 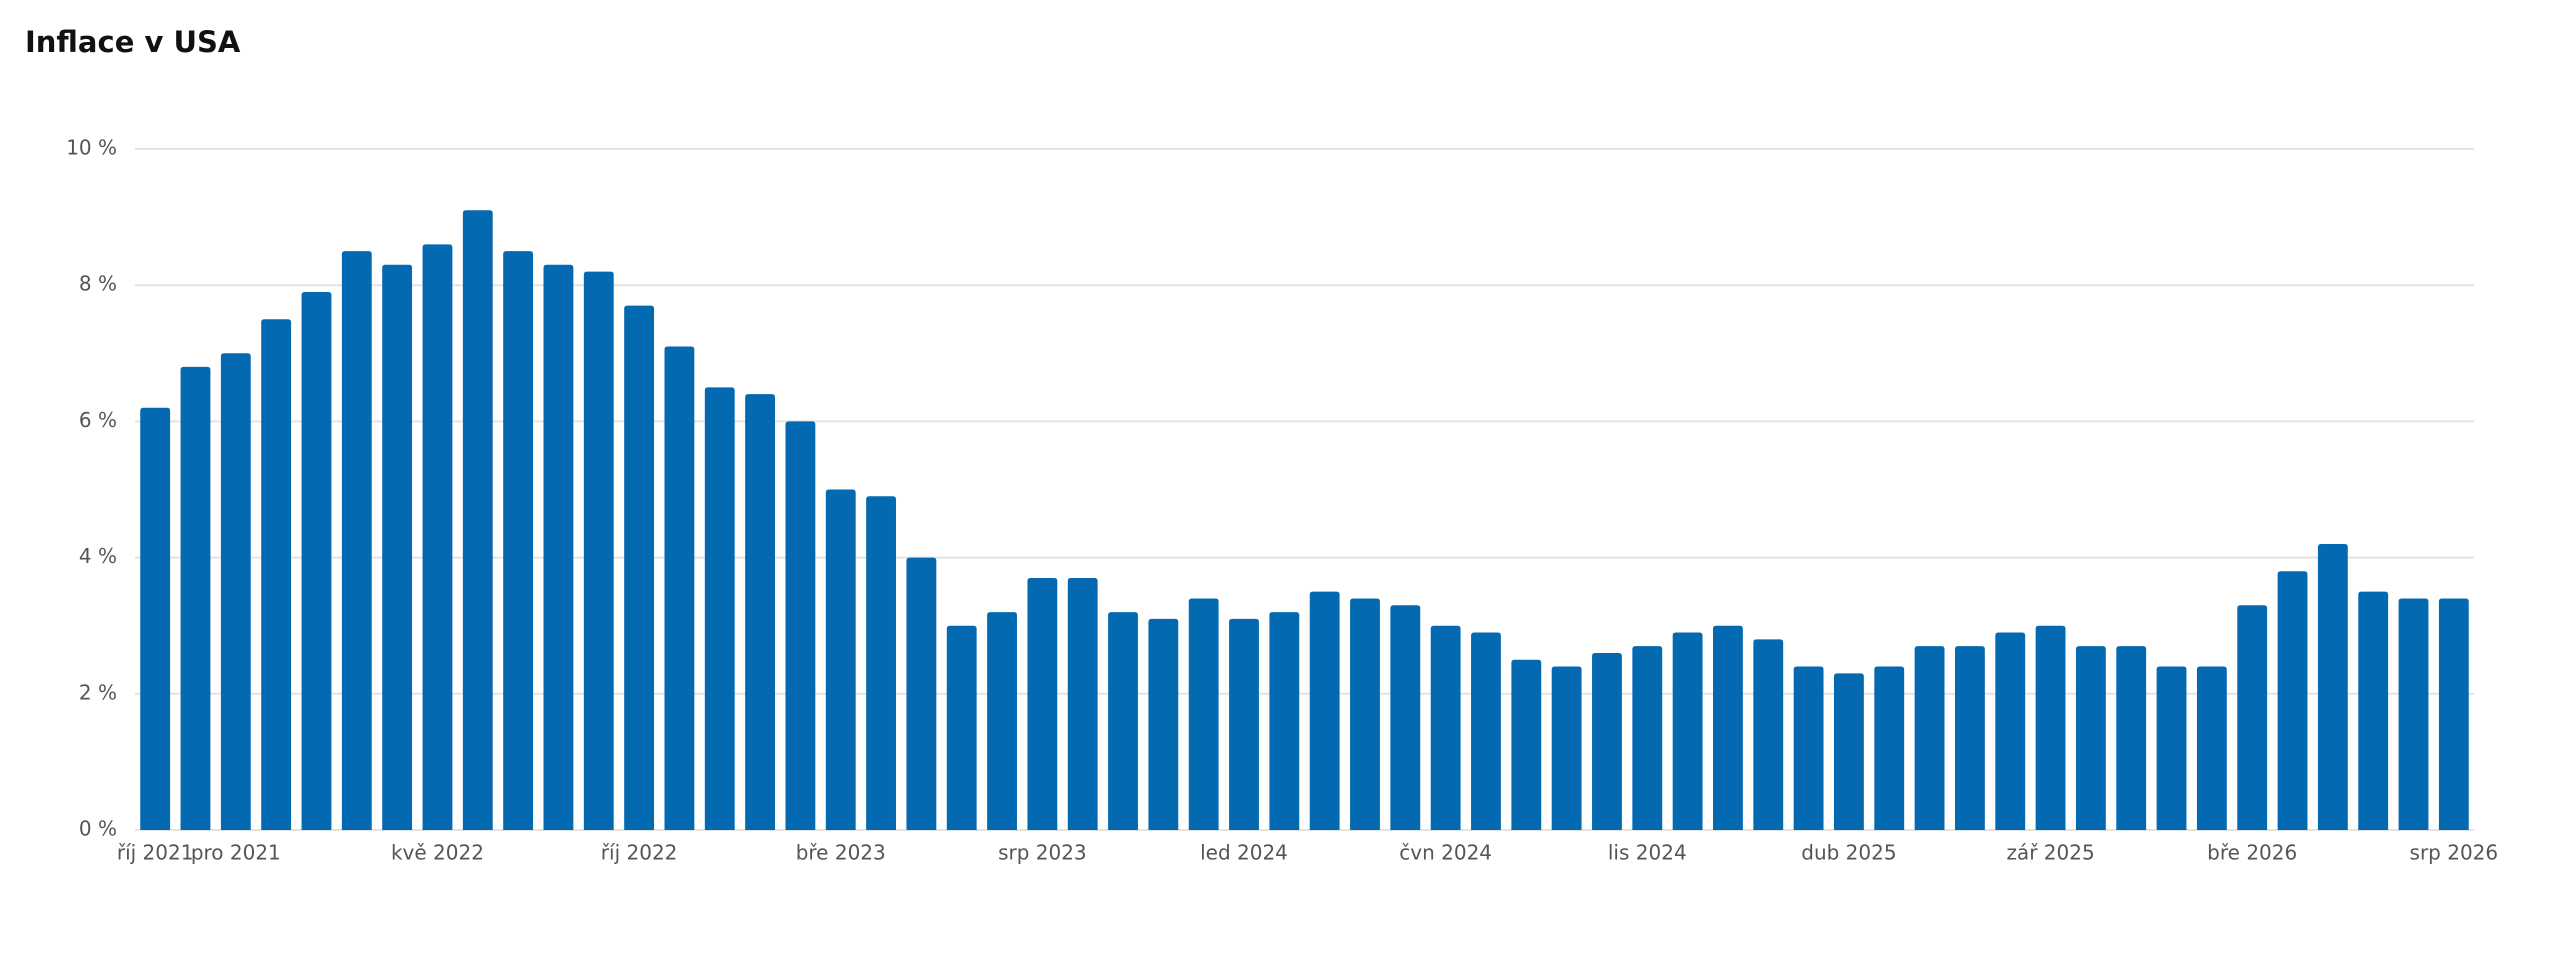 I want to click on x-tick-label: srp 2023, so click(x=1042, y=853).